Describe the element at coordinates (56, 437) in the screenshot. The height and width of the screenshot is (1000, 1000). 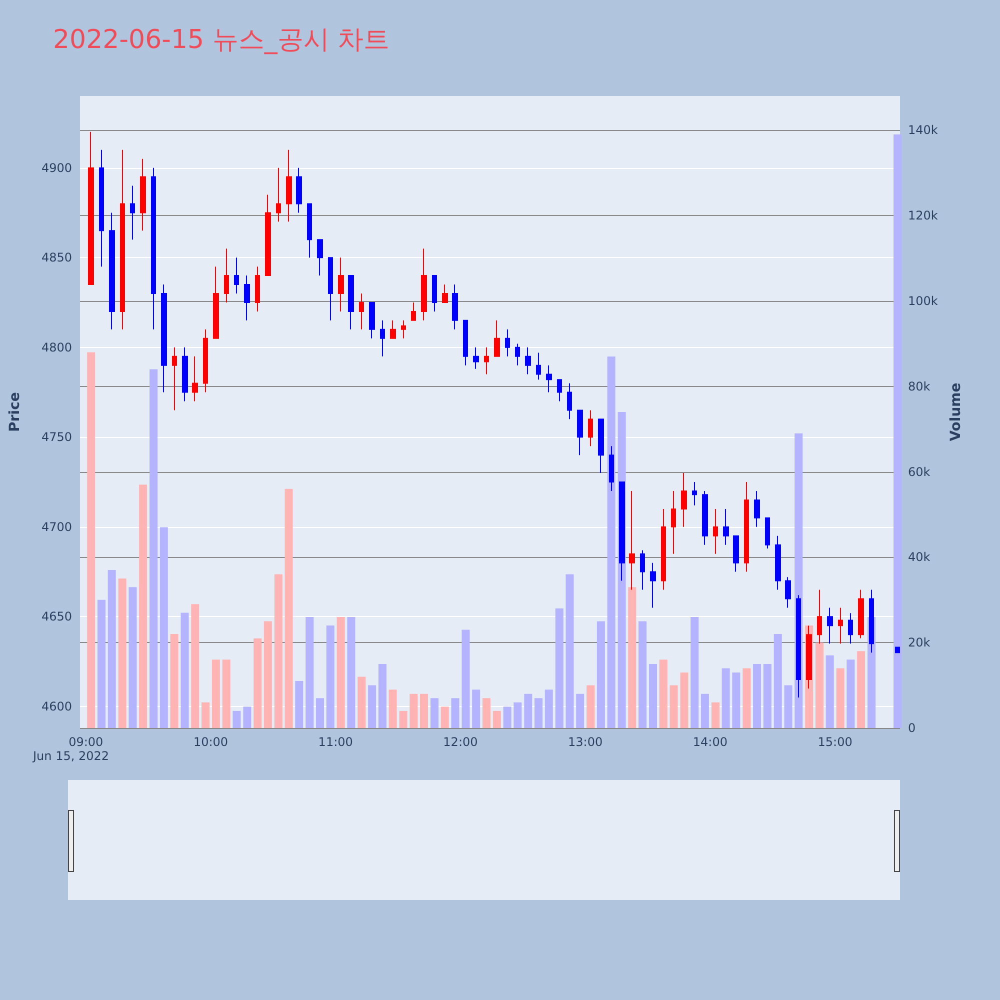
I see `y-tick-label: 4750` at that location.